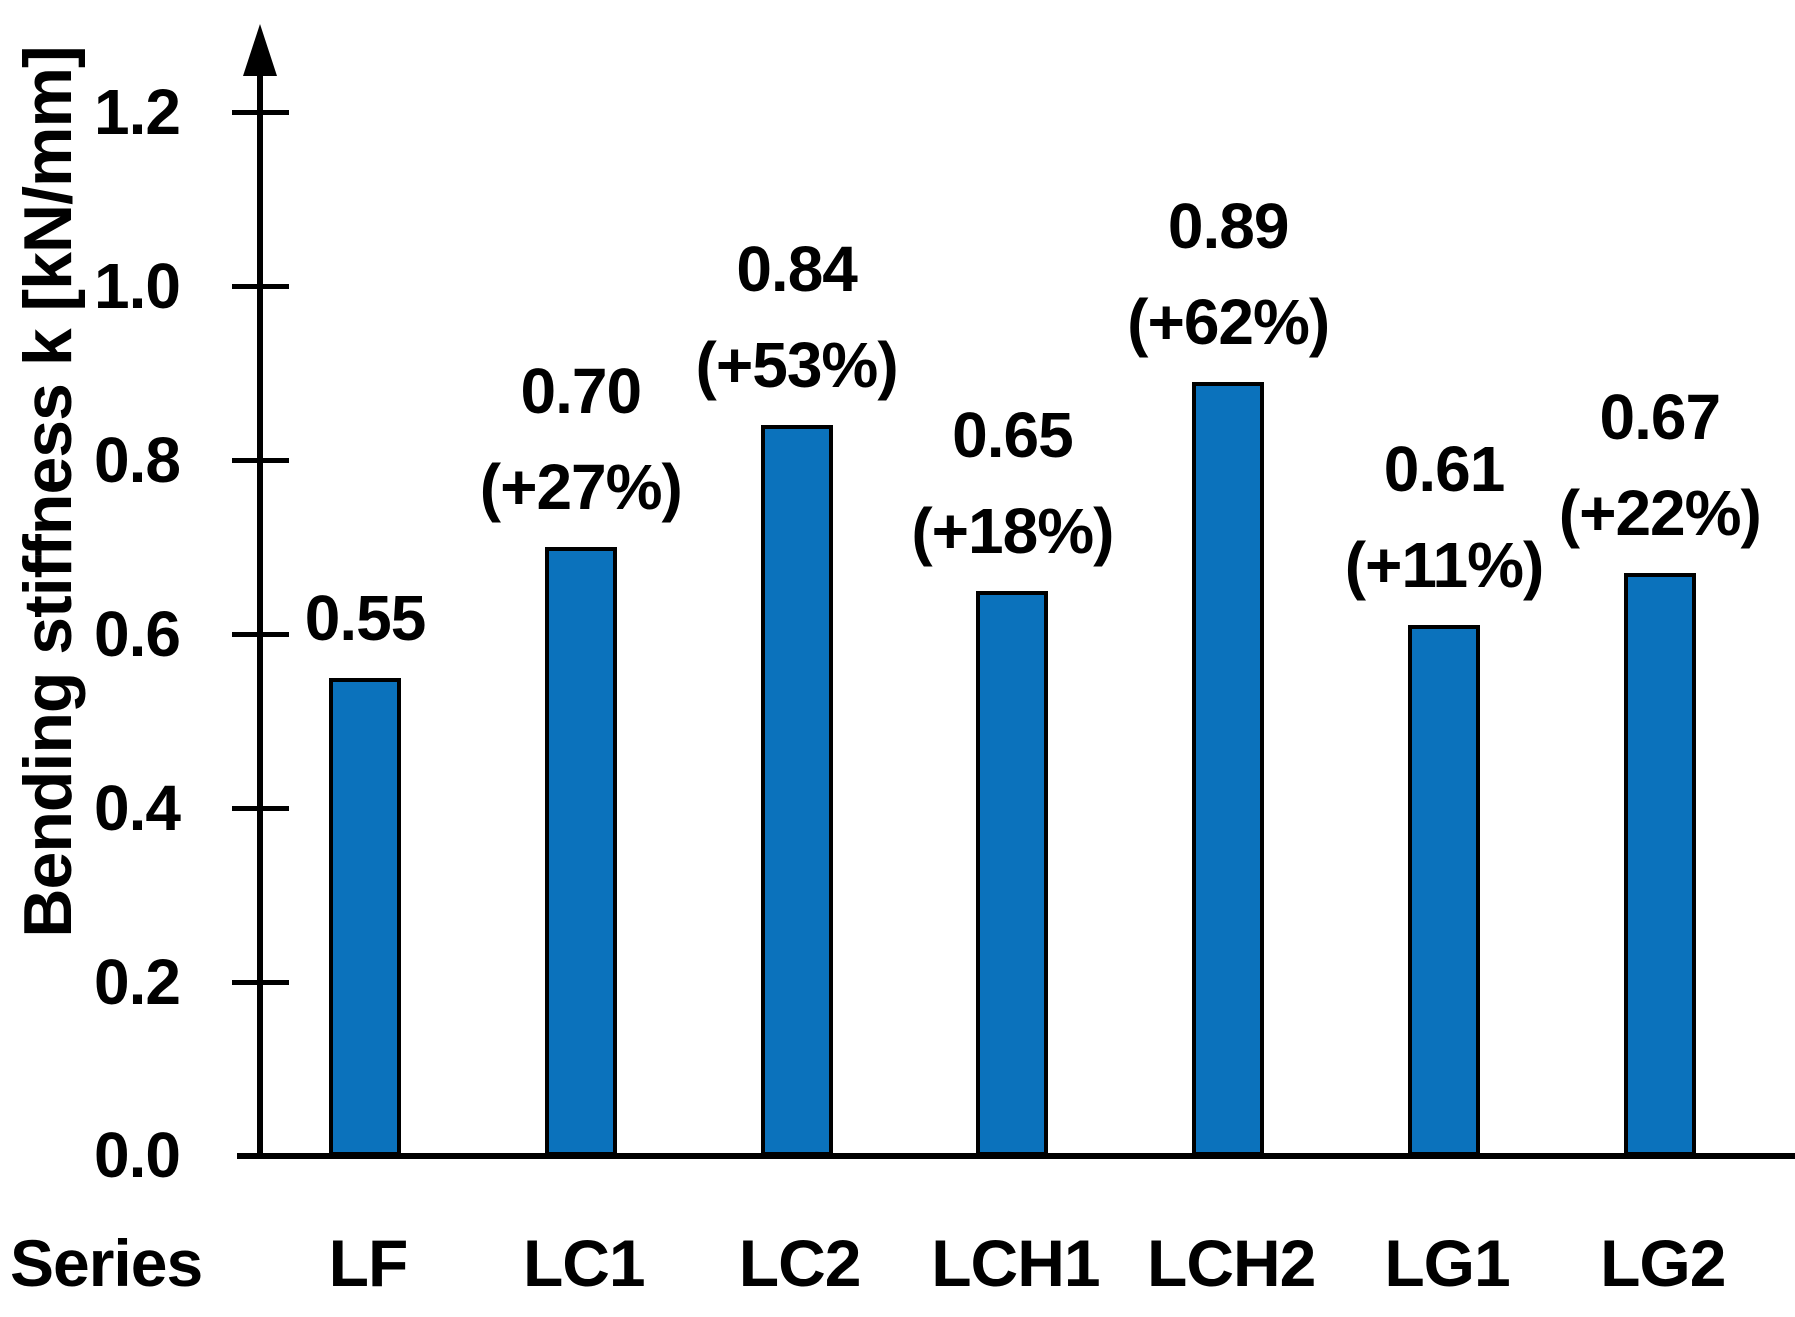 The image size is (1795, 1317). What do you see at coordinates (800, 1263) in the screenshot?
I see `x-category-label-lc2: LC2` at bounding box center [800, 1263].